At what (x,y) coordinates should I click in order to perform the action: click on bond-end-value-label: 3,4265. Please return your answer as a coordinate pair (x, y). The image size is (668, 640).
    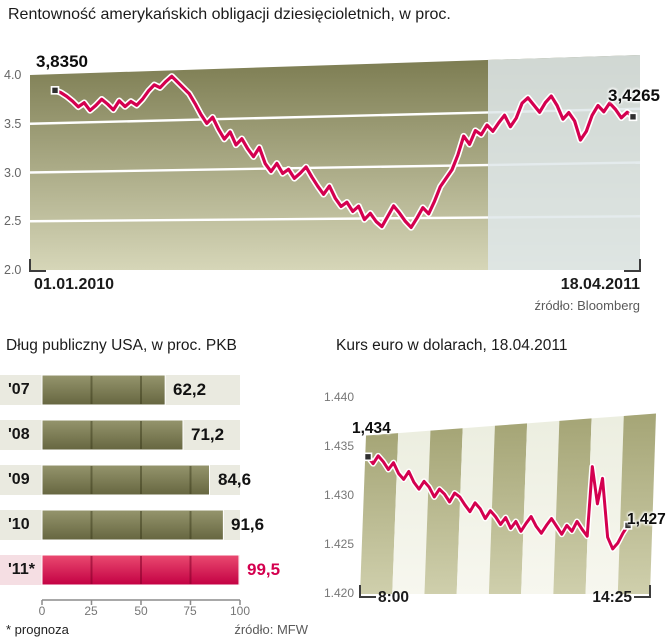
    Looking at the image, I should click on (634, 95).